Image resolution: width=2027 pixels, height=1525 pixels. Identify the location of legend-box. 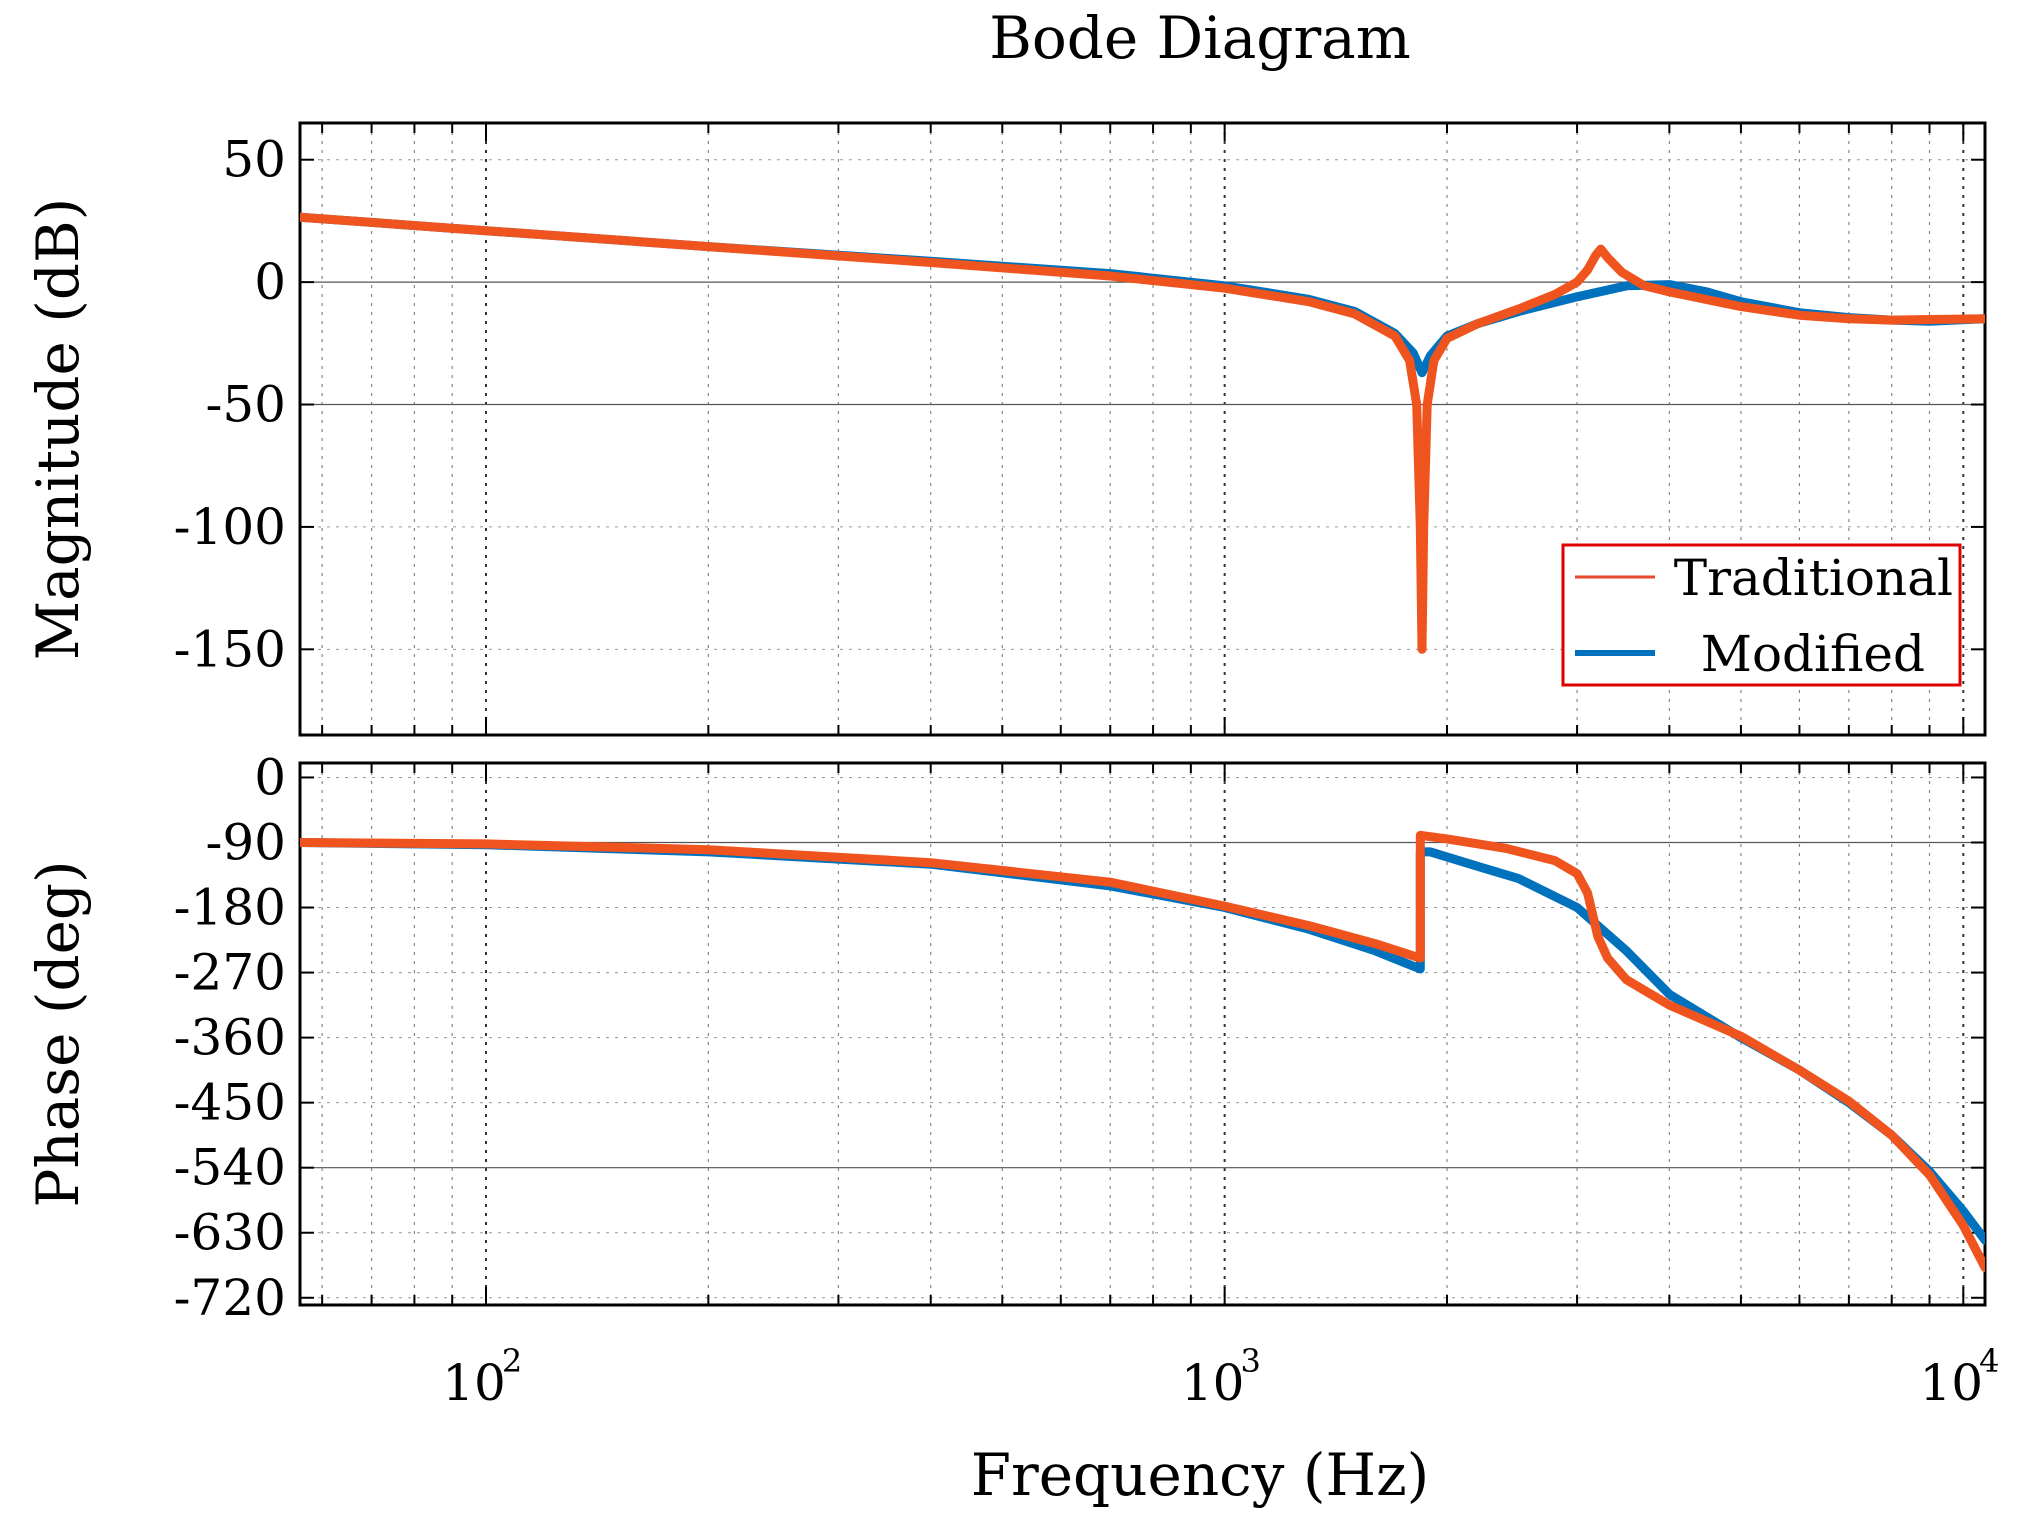
(1761, 615).